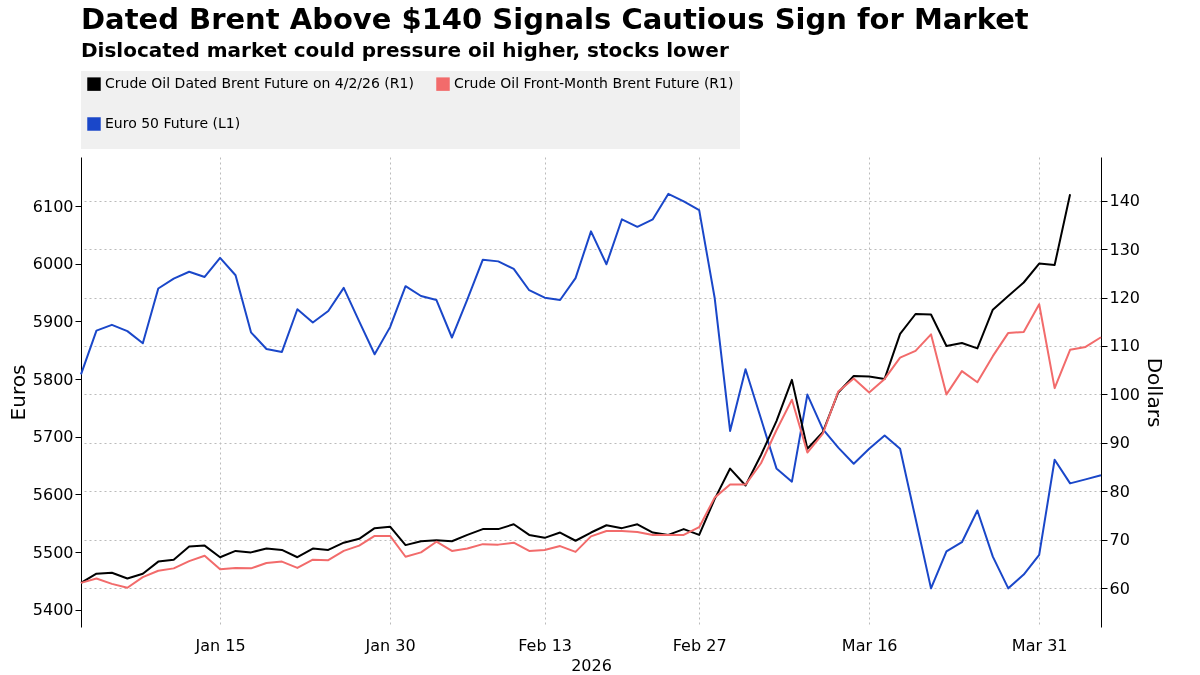 The height and width of the screenshot is (675, 1200). I want to click on y-tick-label: 5400, so click(53, 610).